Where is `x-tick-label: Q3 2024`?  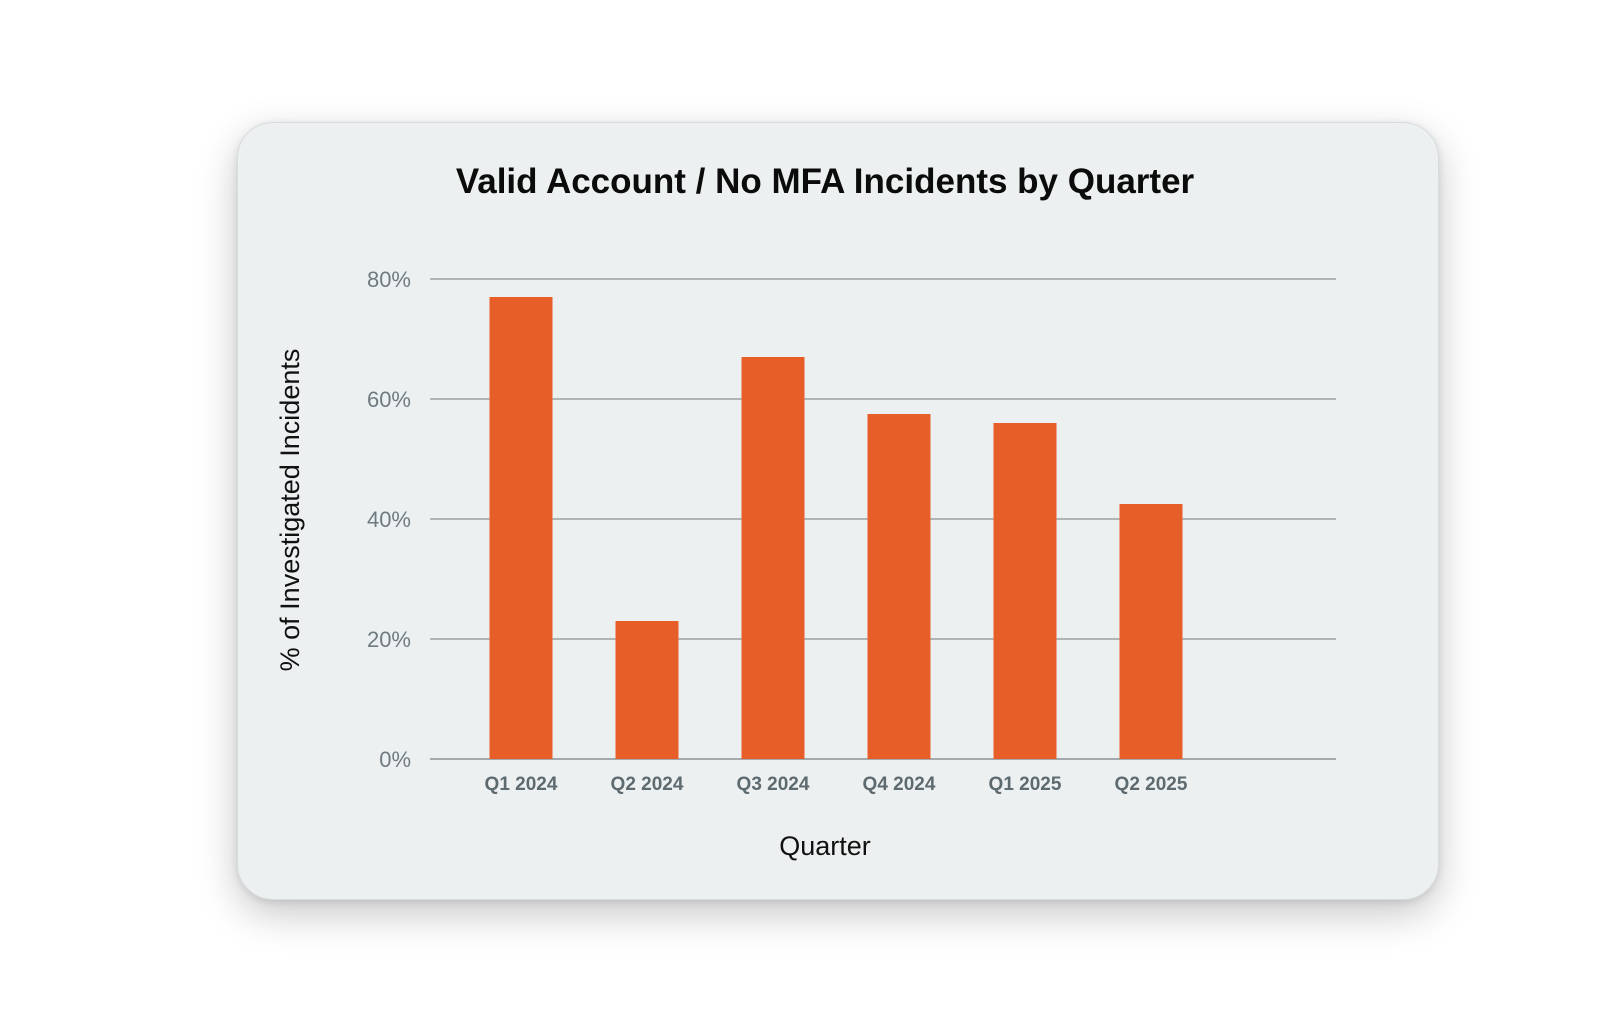 x-tick-label: Q3 2024 is located at coordinates (773, 784).